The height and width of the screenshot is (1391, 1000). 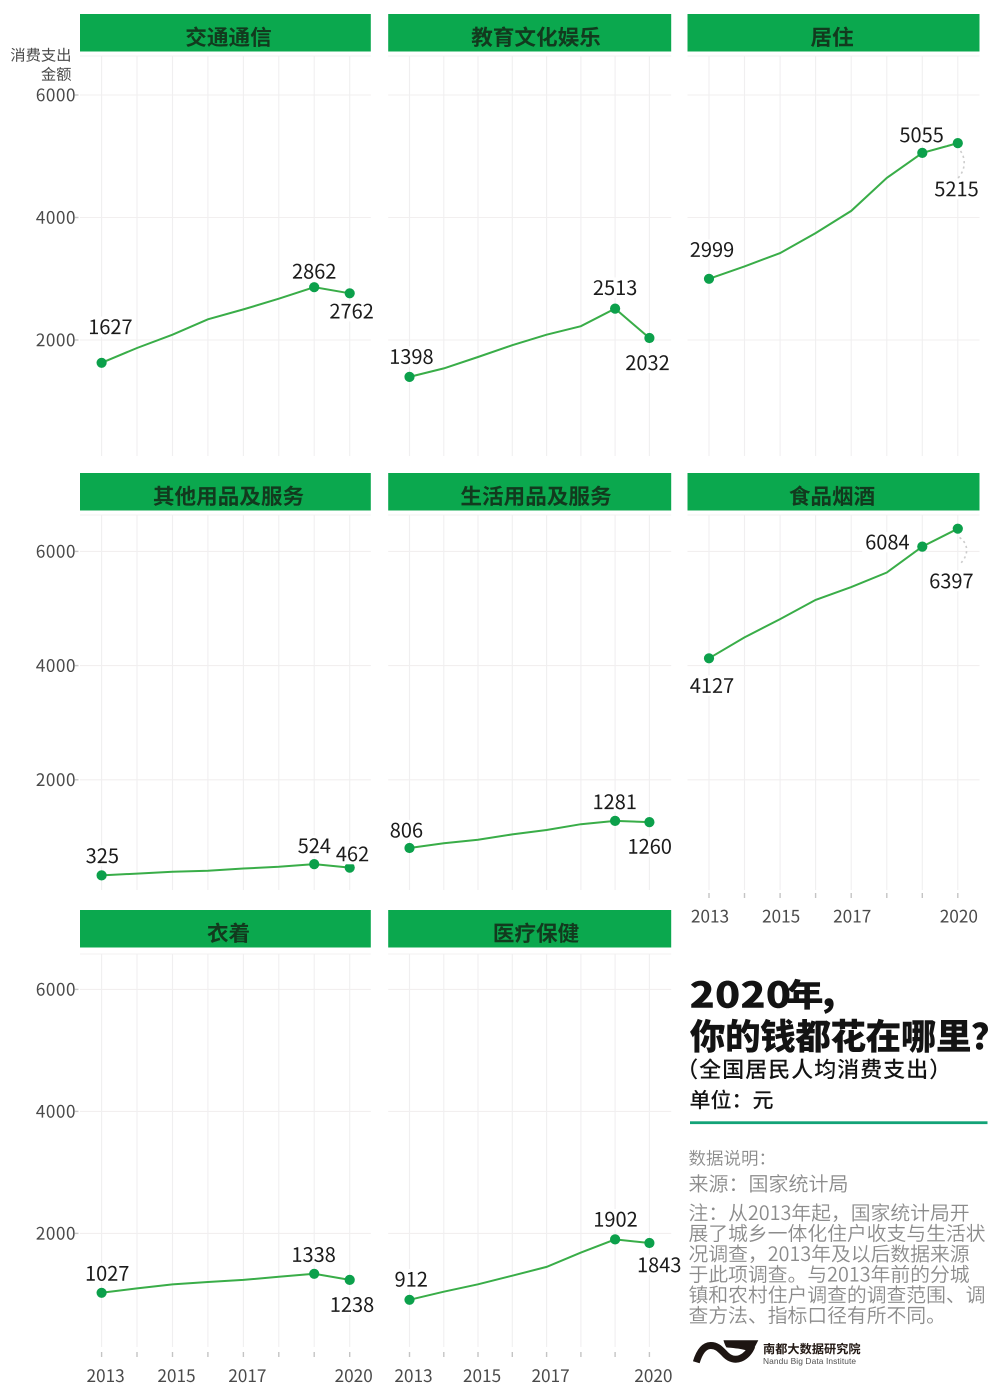 I want to click on svg-text: Nandu Big Data Institute, so click(x=809, y=1361).